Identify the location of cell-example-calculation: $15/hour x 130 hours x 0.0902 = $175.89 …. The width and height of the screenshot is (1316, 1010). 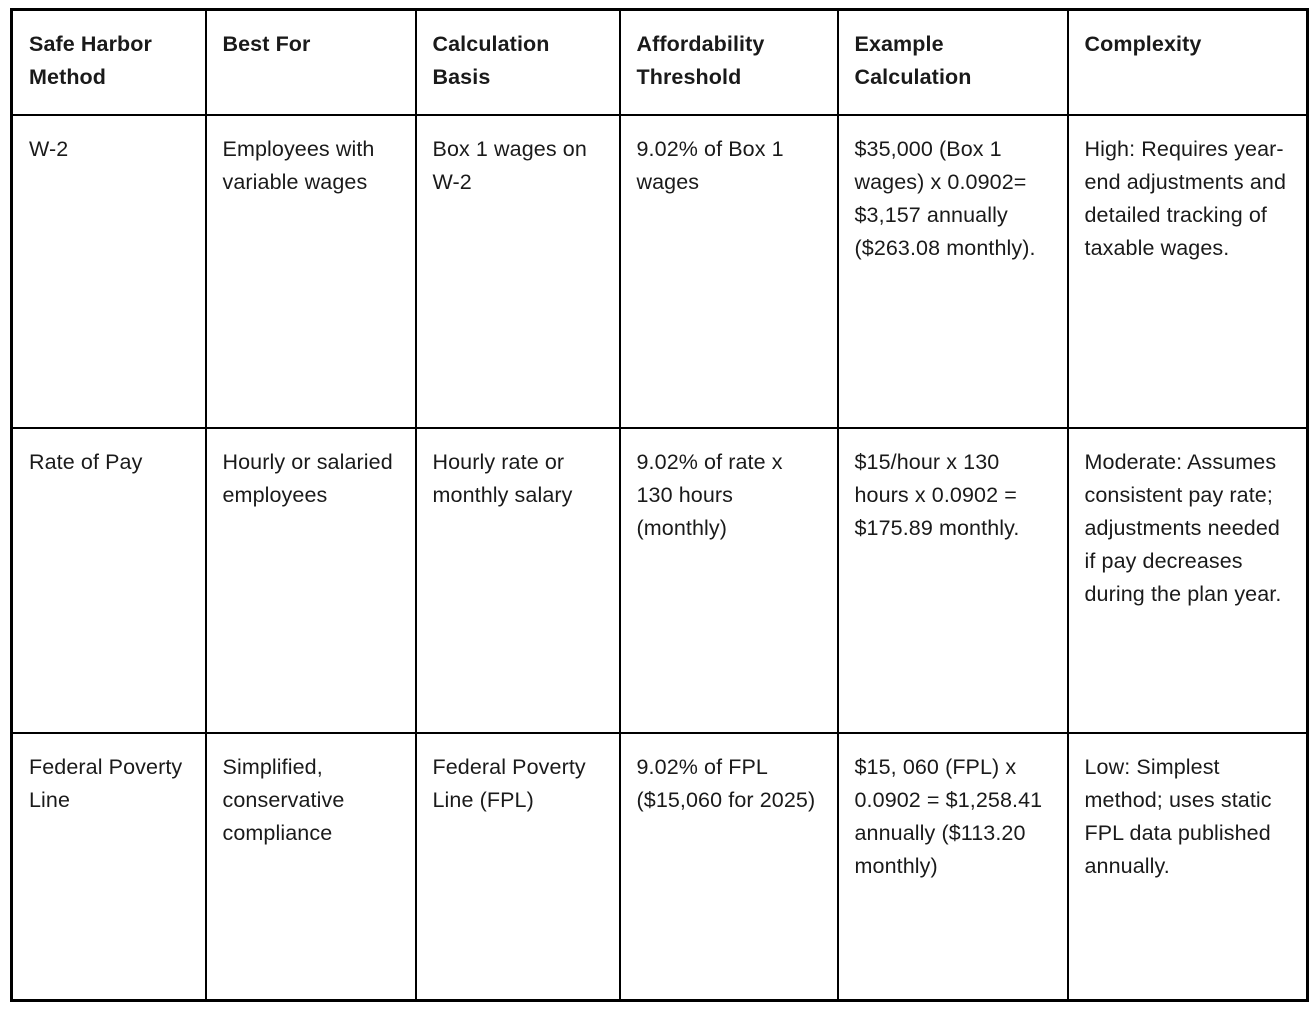
(952, 580).